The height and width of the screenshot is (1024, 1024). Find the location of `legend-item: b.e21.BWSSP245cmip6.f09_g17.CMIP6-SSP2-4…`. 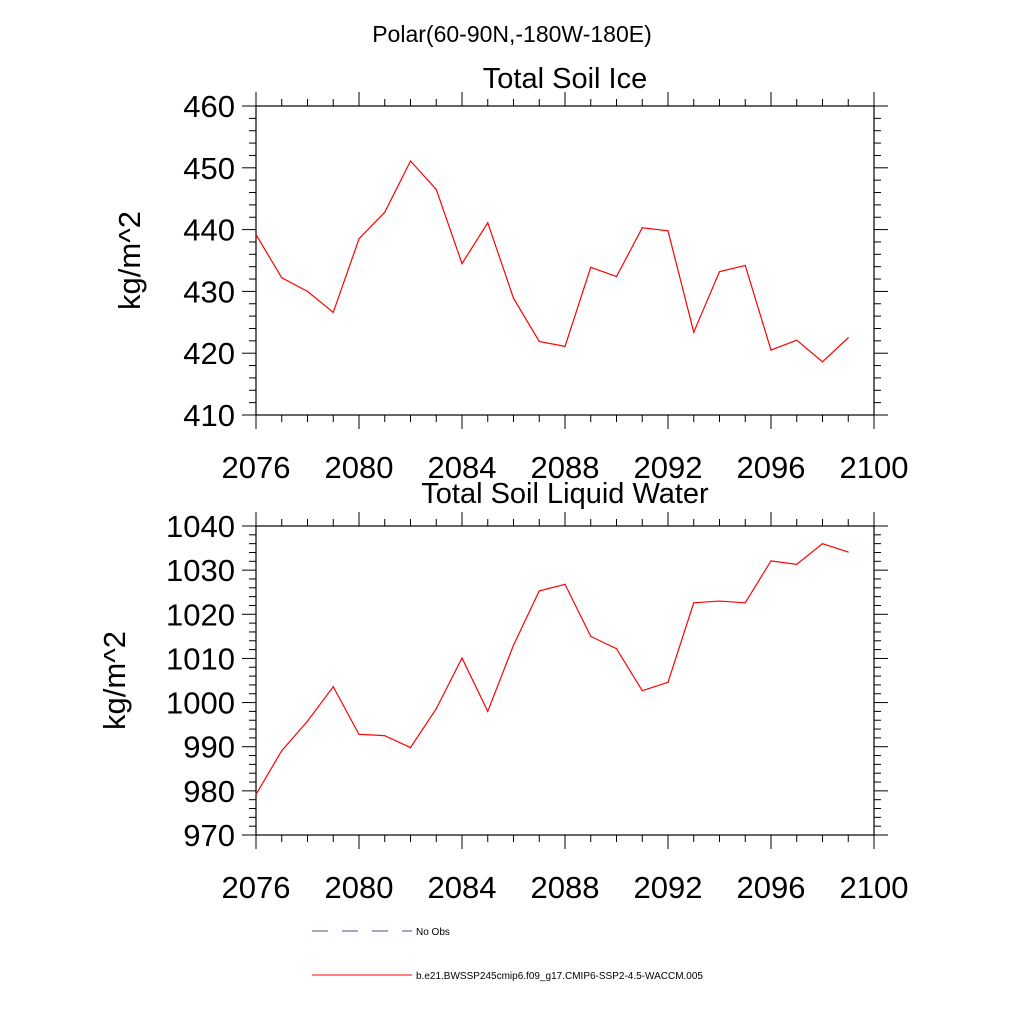

legend-item: b.e21.BWSSP245cmip6.f09_g17.CMIP6-SSP2-4… is located at coordinates (507, 976).